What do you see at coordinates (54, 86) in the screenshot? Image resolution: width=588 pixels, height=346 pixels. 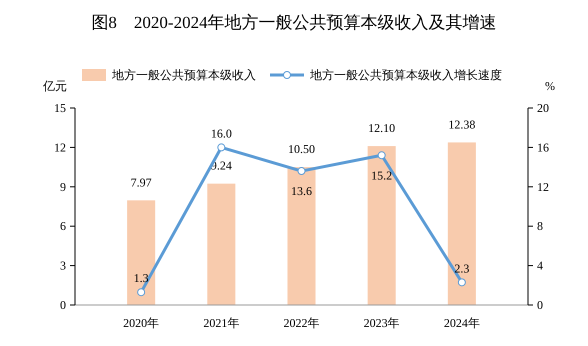 I see `y-axis-title: 亿元` at bounding box center [54, 86].